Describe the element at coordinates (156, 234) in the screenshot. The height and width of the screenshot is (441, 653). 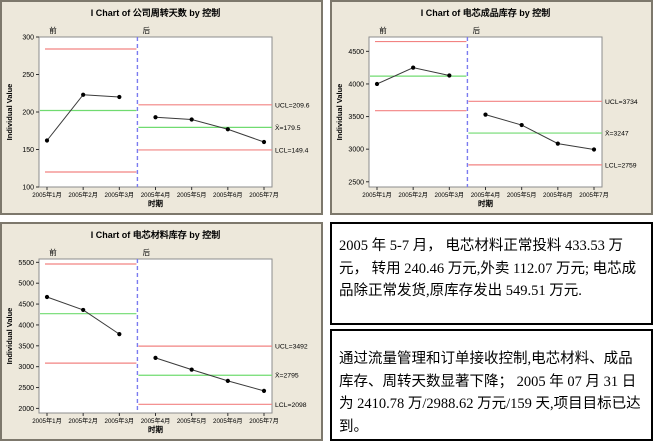
I see `svg-text: I Chart of 电芯材料库存 by 控制` at that location.